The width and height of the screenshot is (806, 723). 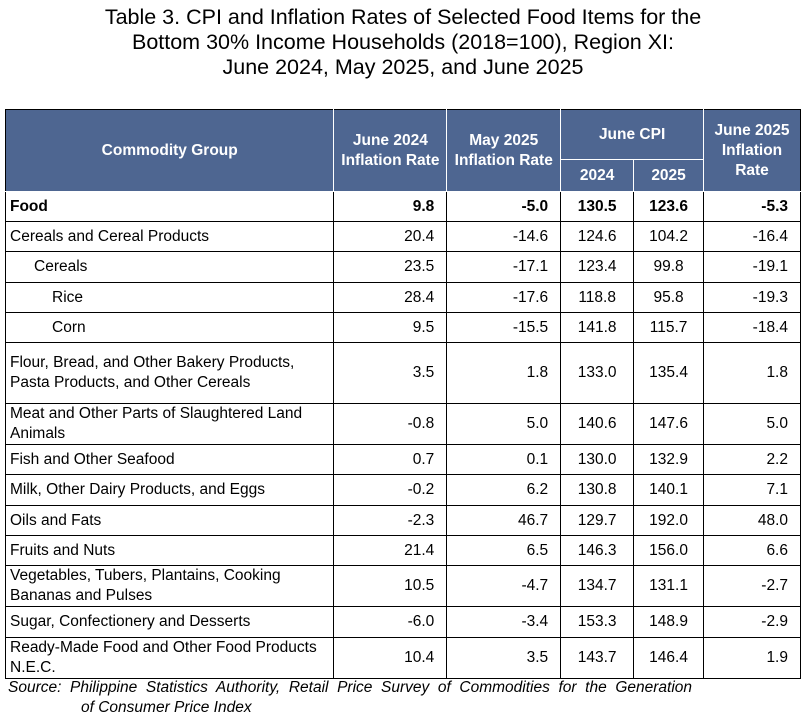 I want to click on cell-commodity: Food, so click(x=169, y=206).